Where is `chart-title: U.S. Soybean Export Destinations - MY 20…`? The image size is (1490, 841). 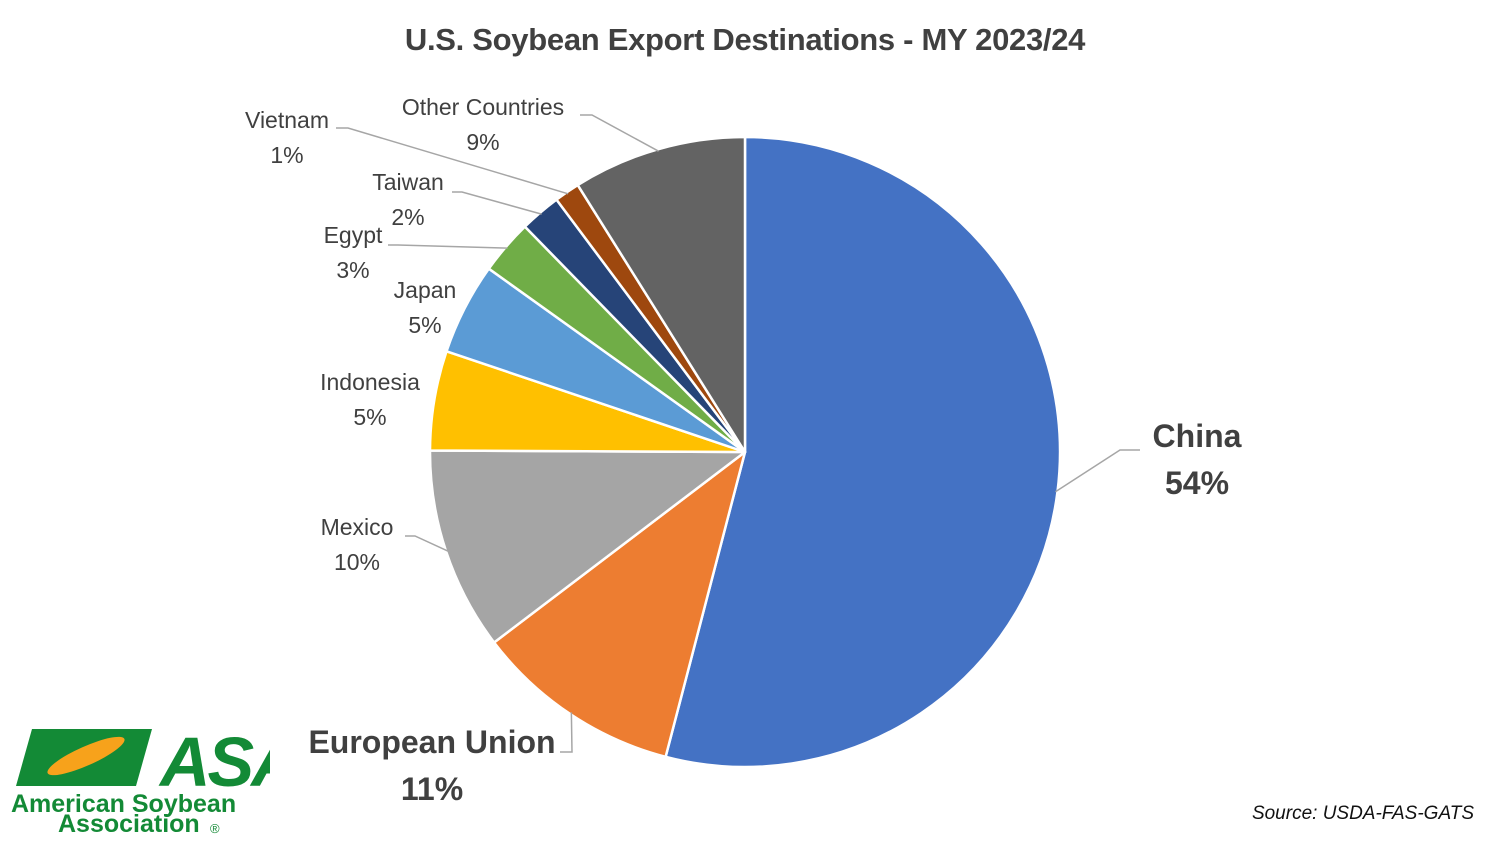 chart-title: U.S. Soybean Export Destinations - MY 20… is located at coordinates (745, 39).